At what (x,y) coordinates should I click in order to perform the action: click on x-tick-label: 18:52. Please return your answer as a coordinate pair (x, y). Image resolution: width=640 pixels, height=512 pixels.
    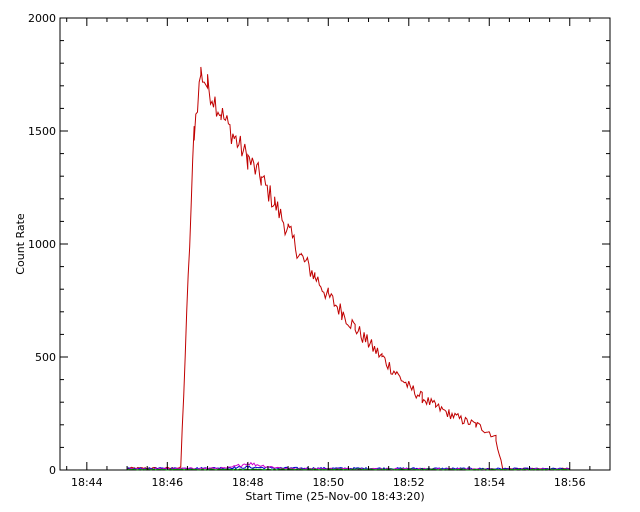
    Looking at the image, I should click on (409, 482).